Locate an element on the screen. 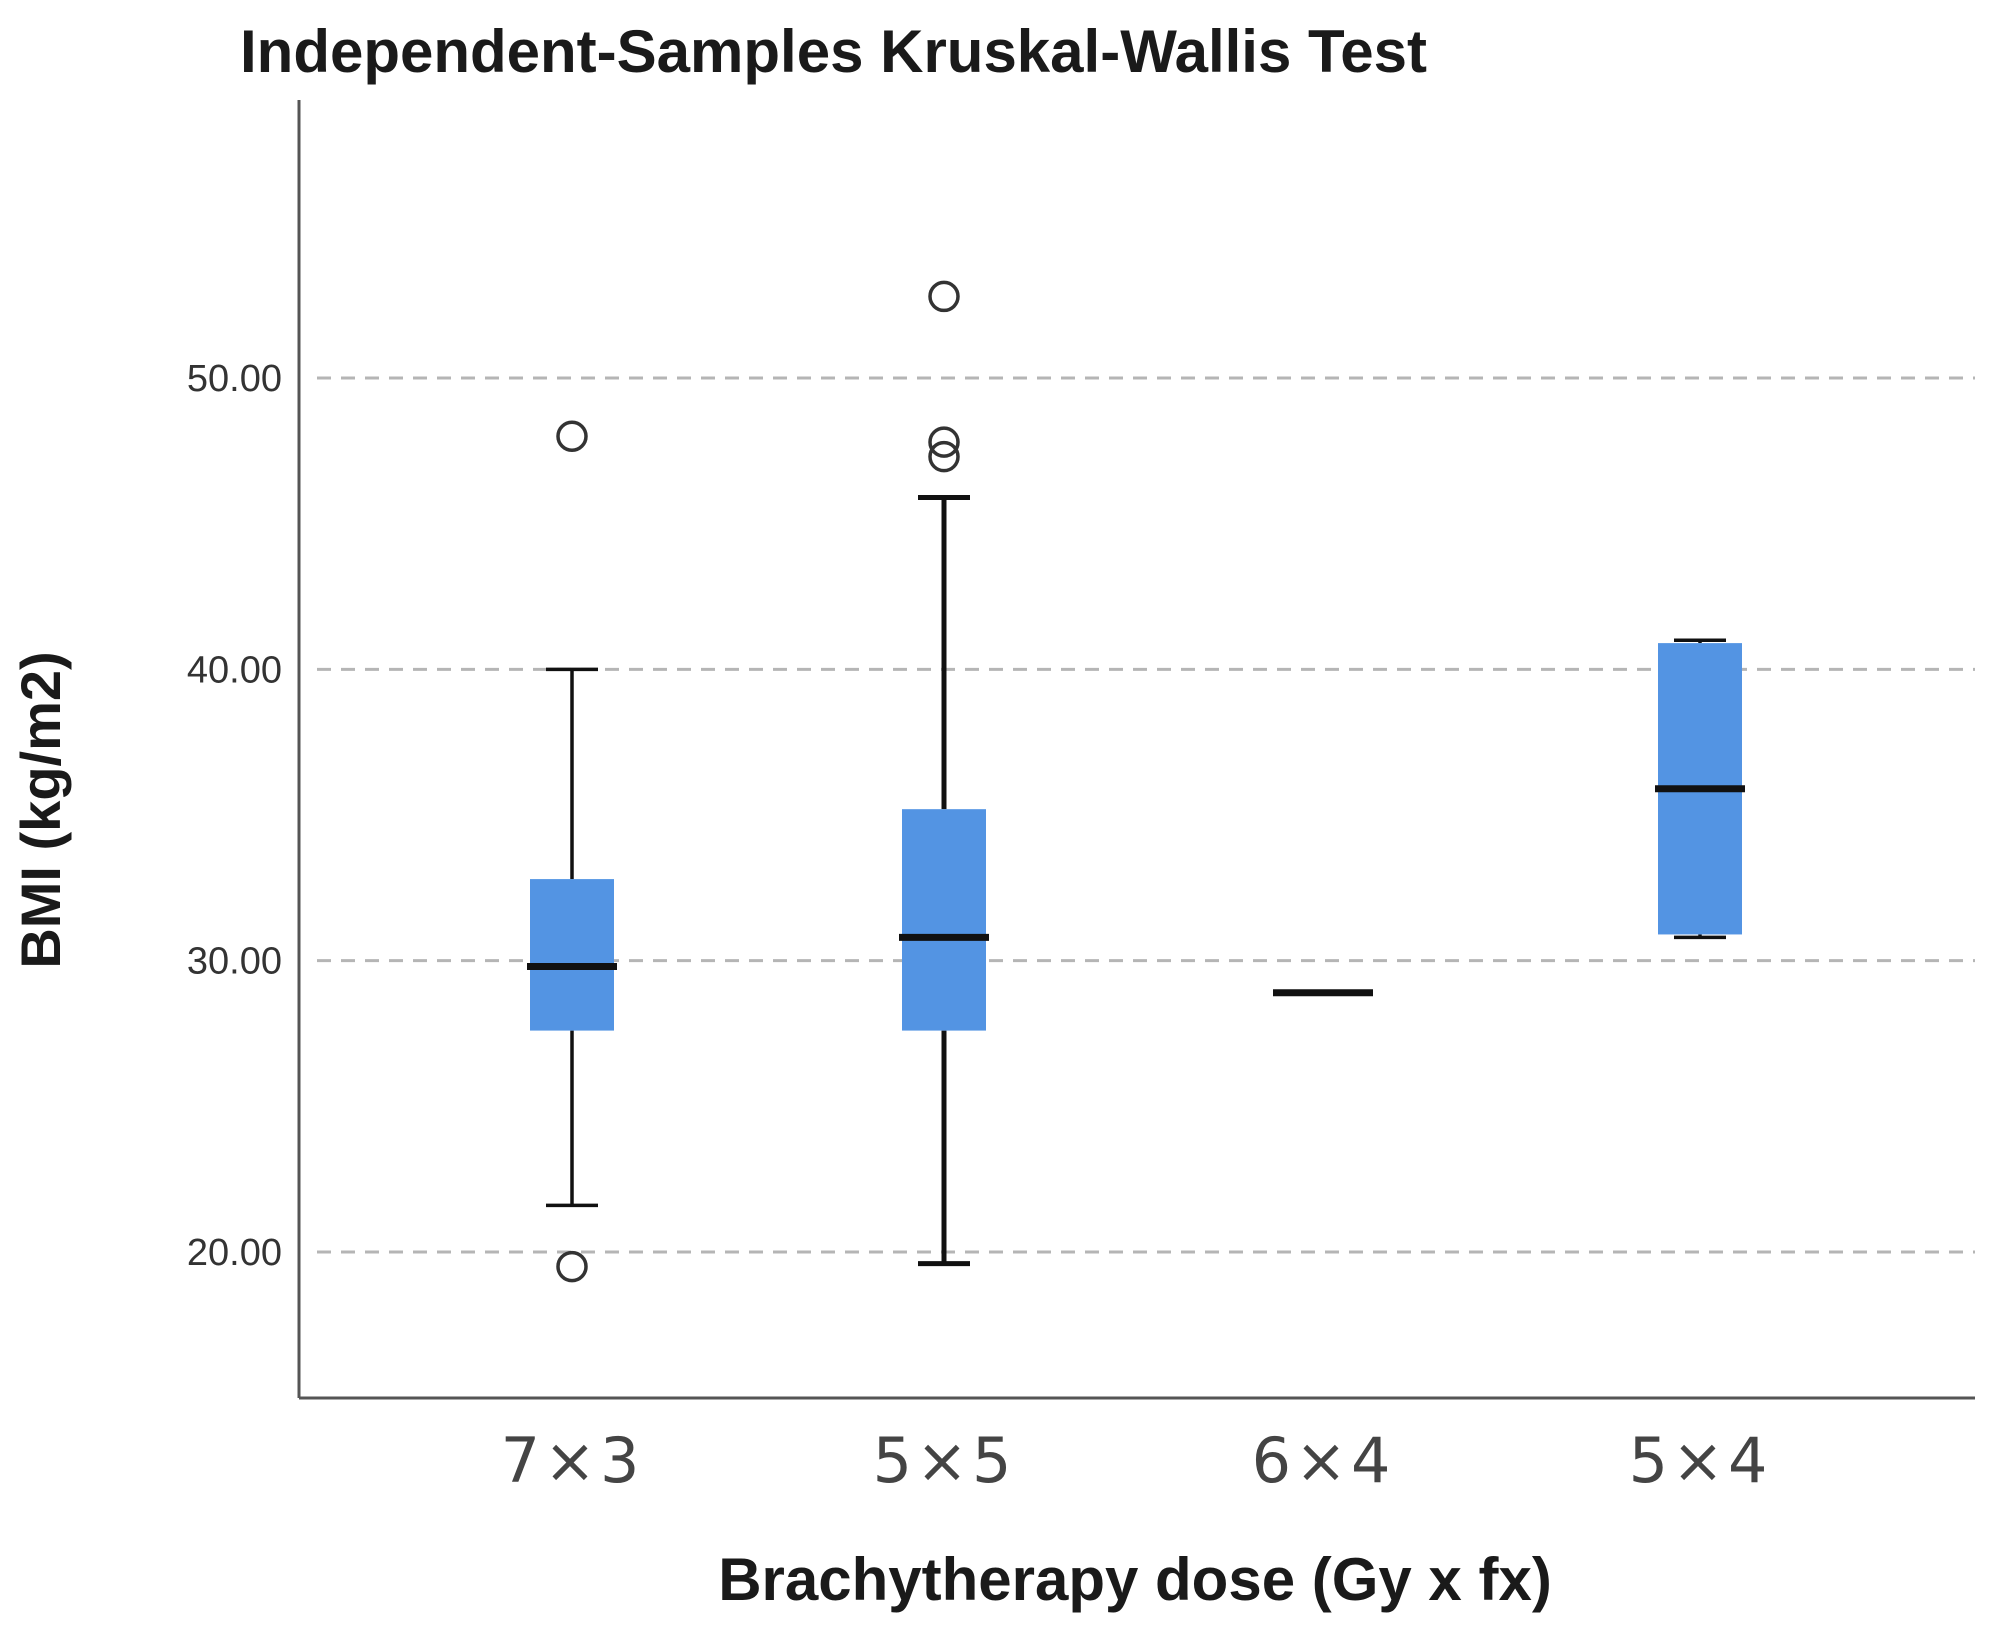 The image size is (1992, 1635). y-tick-label-20: 20.00 is located at coordinates (234, 1253).